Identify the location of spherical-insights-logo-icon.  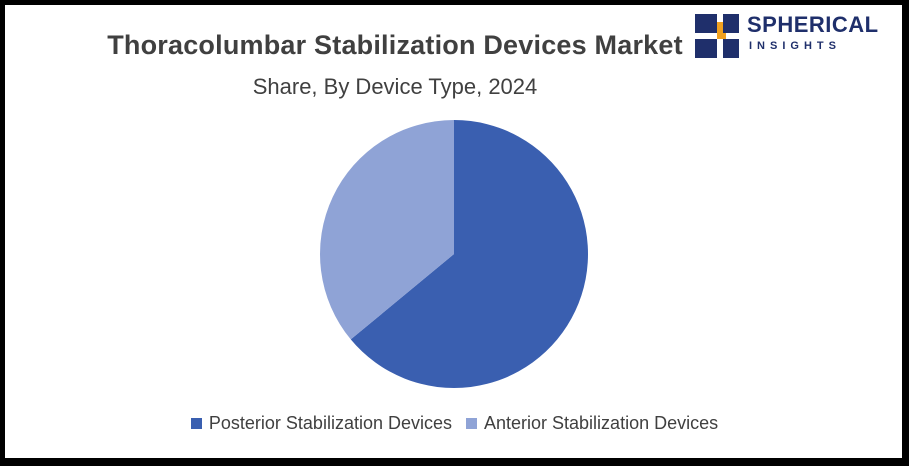
(717, 36).